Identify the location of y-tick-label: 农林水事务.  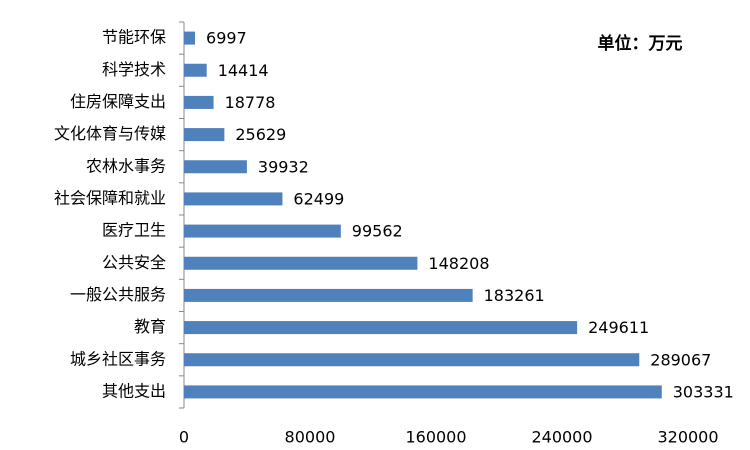
(126, 165).